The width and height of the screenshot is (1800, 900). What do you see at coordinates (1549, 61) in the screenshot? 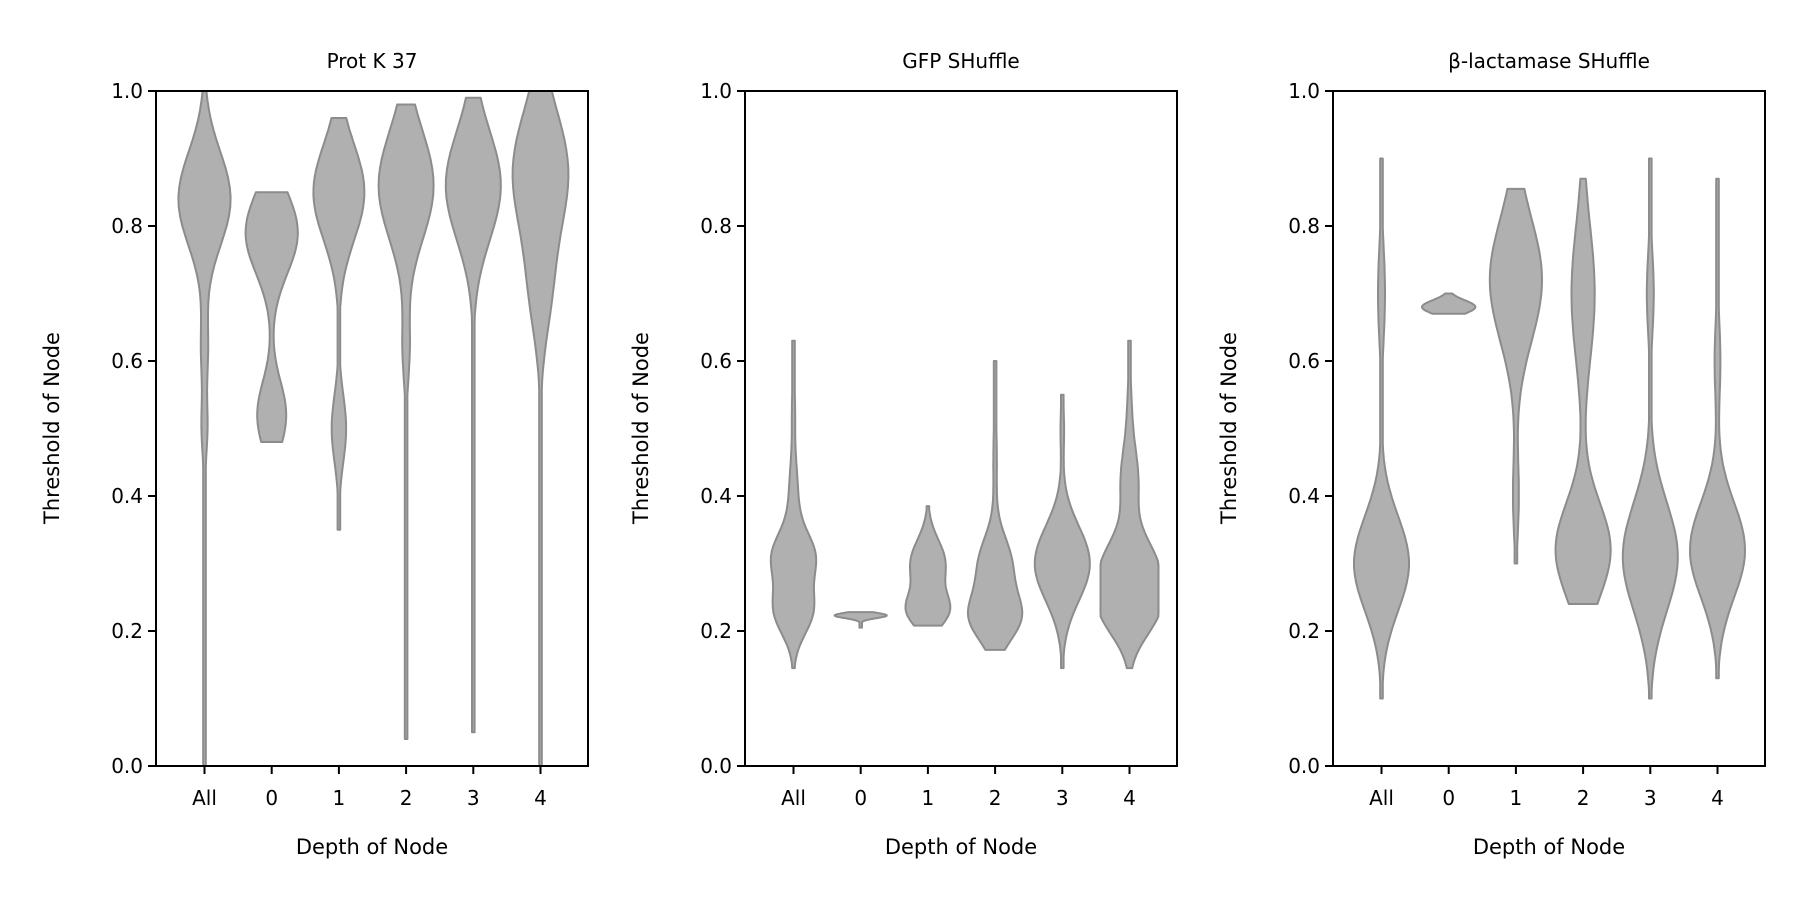
I see `panel-title: β-lactamase SHuffle` at bounding box center [1549, 61].